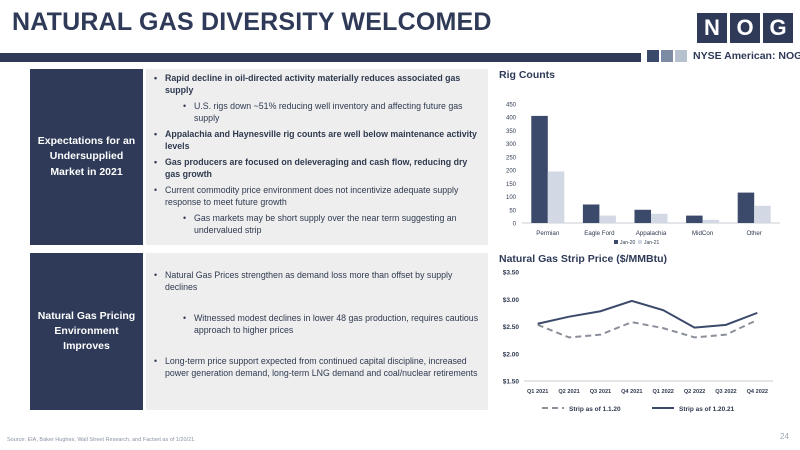  Describe the element at coordinates (511, 300) in the screenshot. I see `y-tick-label: $3.00` at that location.